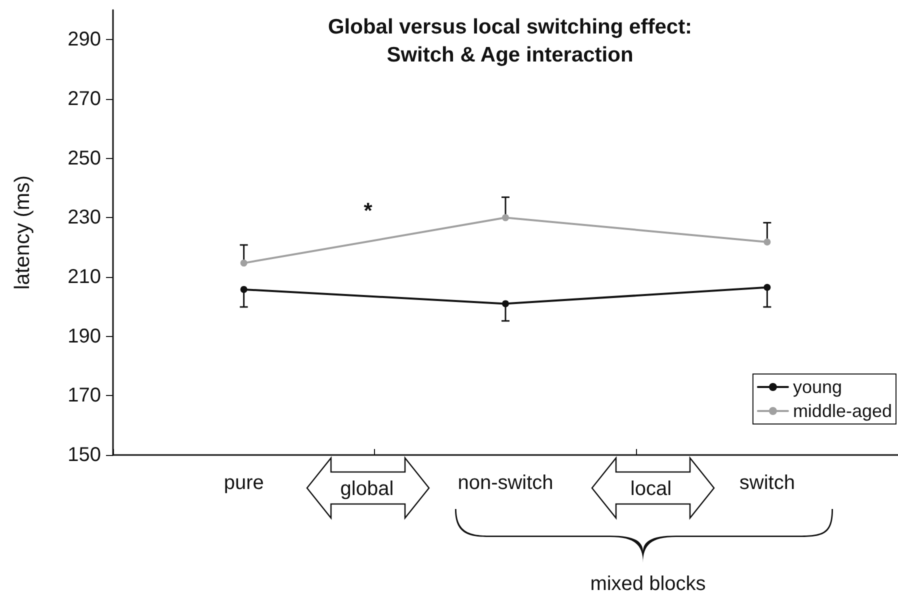  I want to click on y-tick-label: 230, so click(84, 217).